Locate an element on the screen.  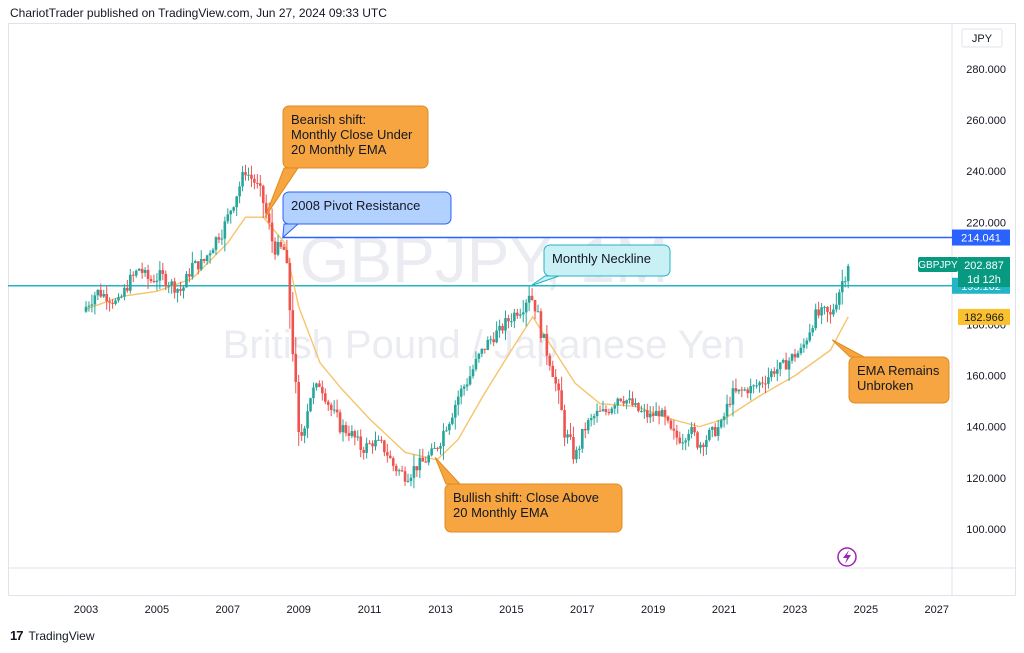
callout-bullish-text: Bullish shift: Close Above is located at coordinates (526, 497).